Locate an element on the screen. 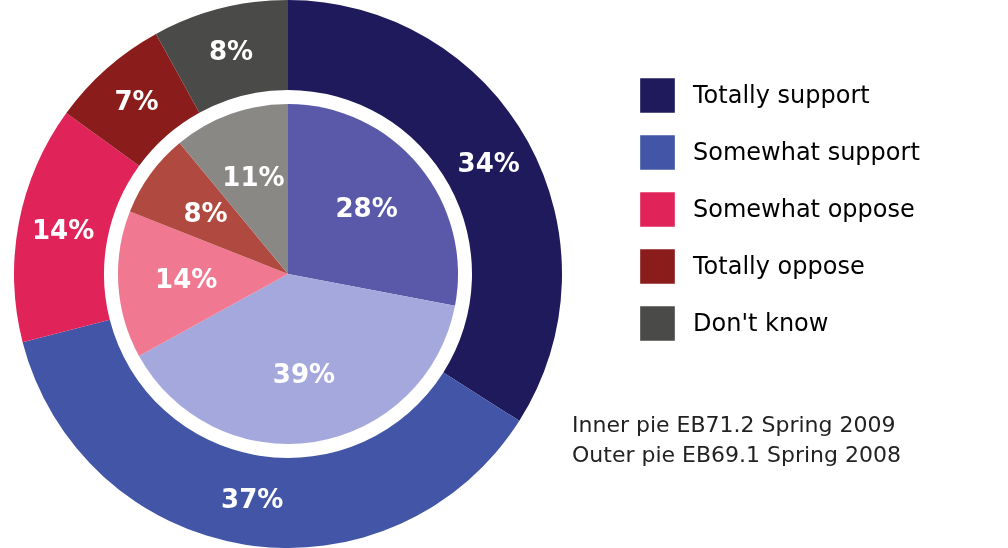 Image resolution: width=1008 pixels, height=548 pixels. legend-label: Totally oppose is located at coordinates (778, 265).